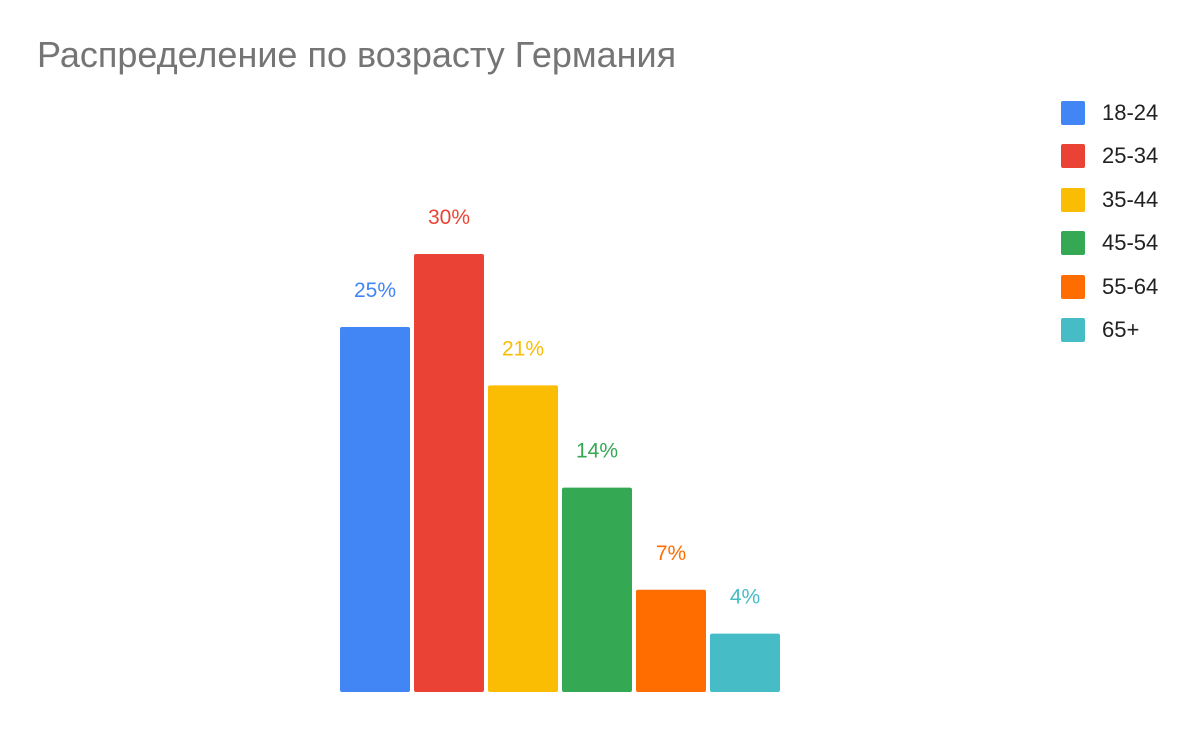 The image size is (1200, 742). Describe the element at coordinates (1121, 330) in the screenshot. I see `legend-label: 65+` at that location.